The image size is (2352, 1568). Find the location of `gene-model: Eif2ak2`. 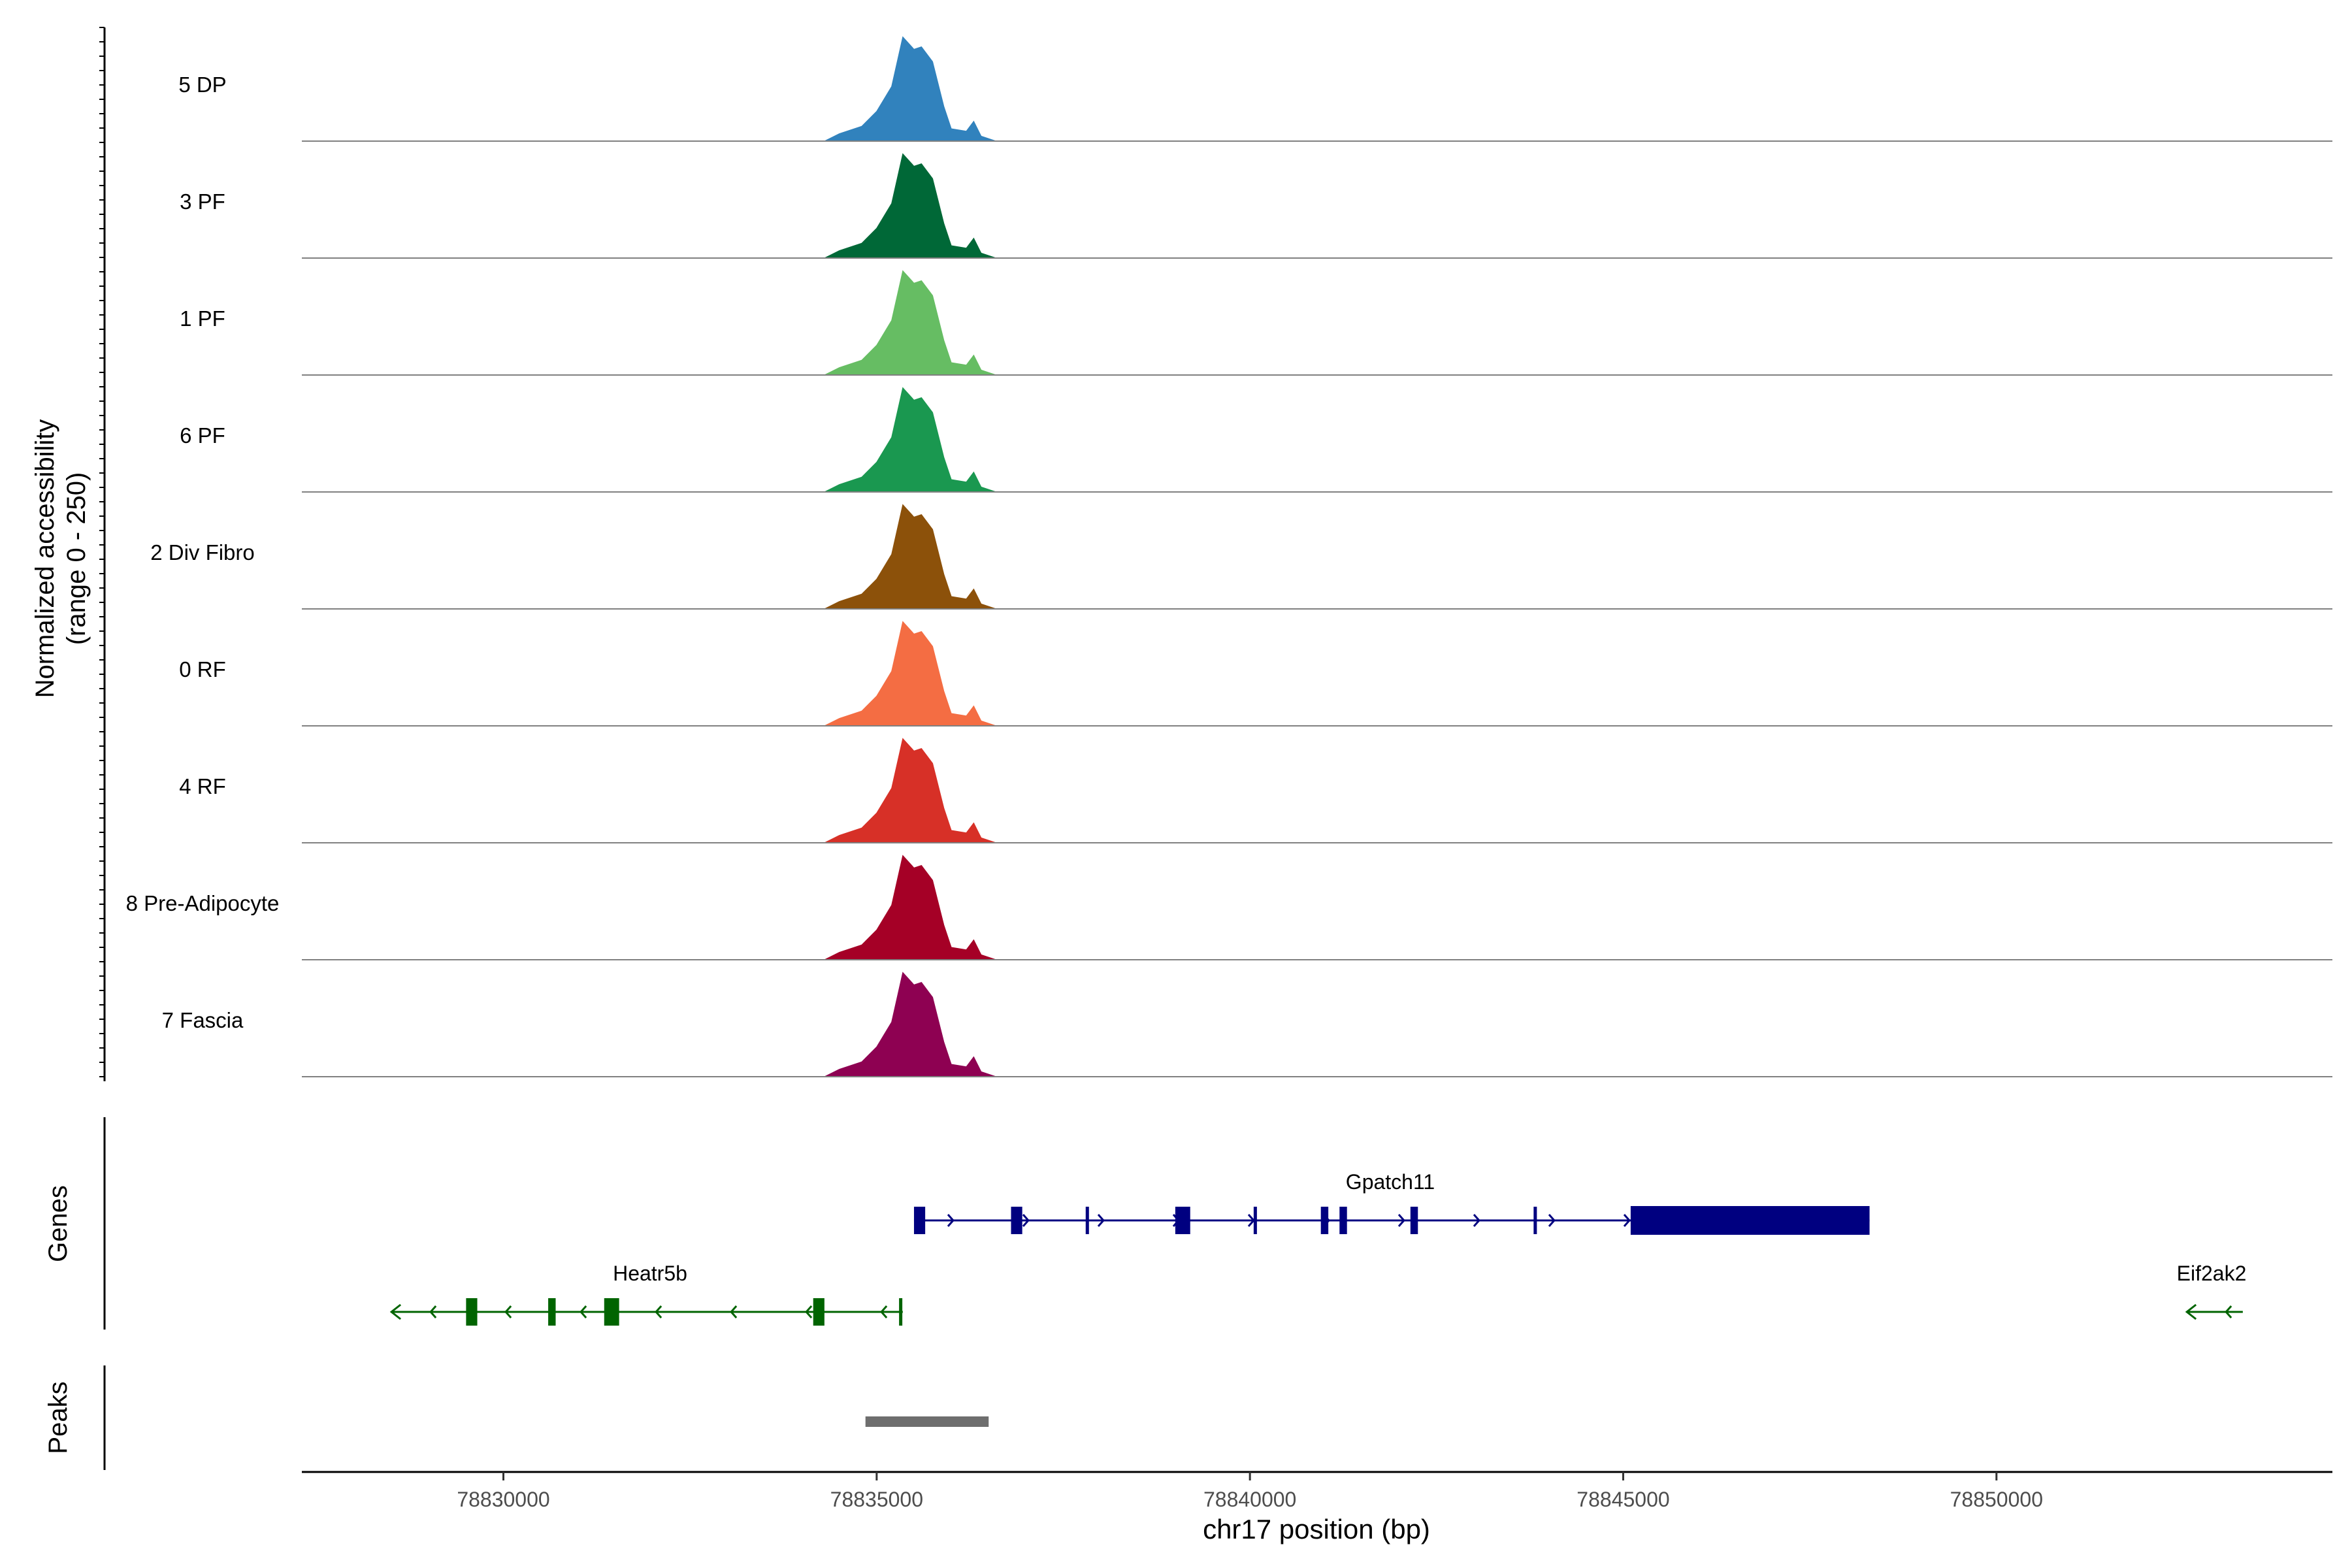

gene-model: Eif2ak2 is located at coordinates (2212, 1291).